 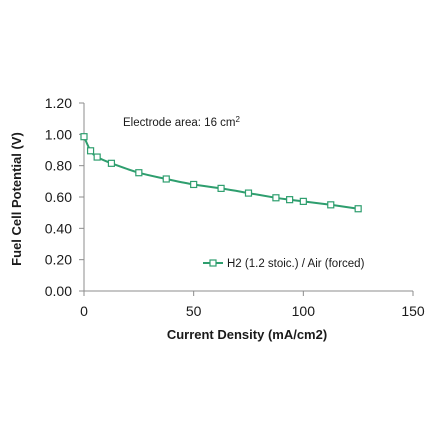 I want to click on series-layer, so click(x=221, y=173).